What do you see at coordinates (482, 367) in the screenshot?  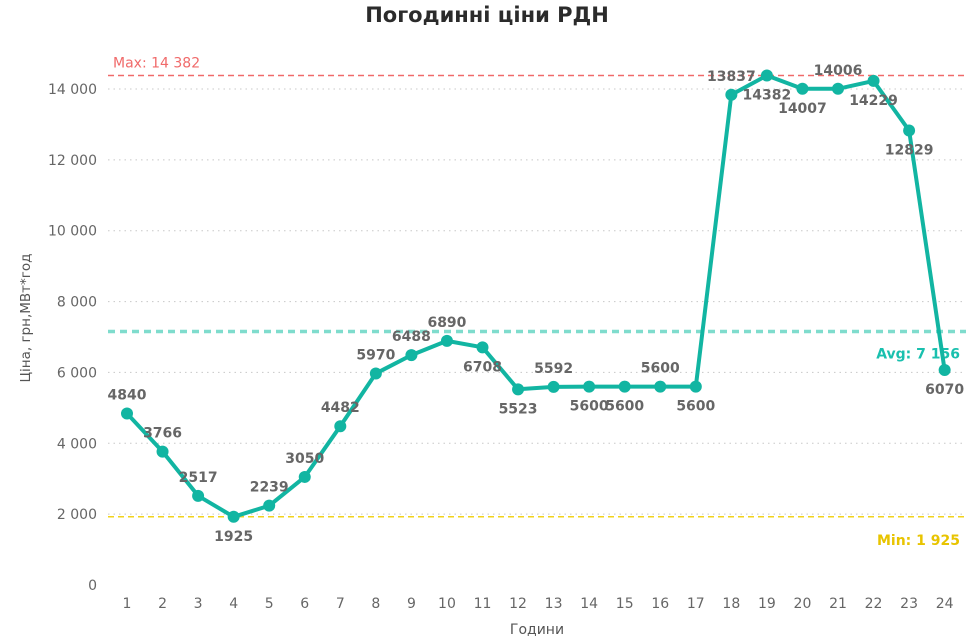 I see `data-label: 6708` at bounding box center [482, 367].